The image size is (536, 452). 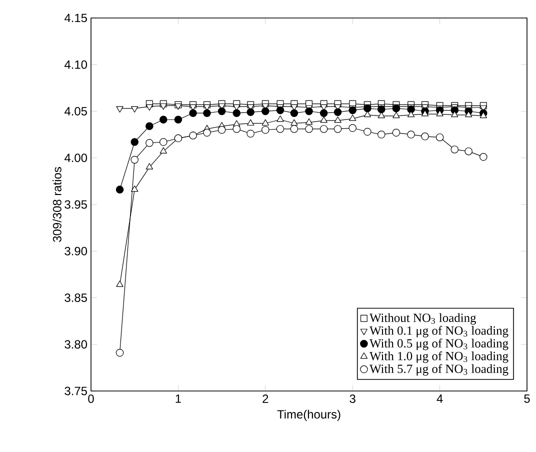 I want to click on x-tick-label: 0, so click(x=91, y=398).